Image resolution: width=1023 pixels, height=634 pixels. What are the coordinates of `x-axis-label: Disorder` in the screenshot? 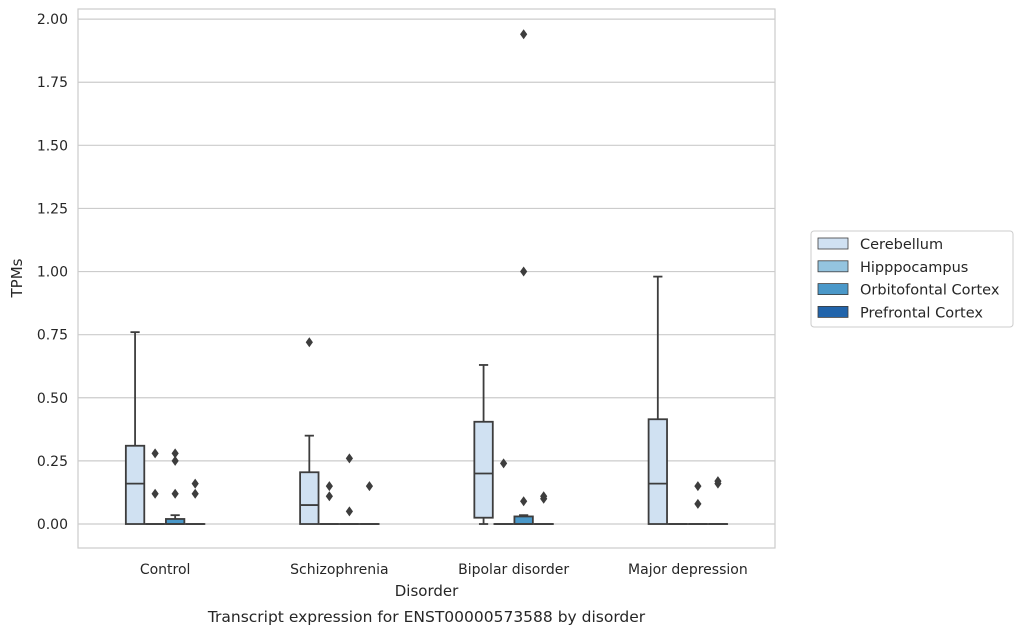 It's located at (427, 591).